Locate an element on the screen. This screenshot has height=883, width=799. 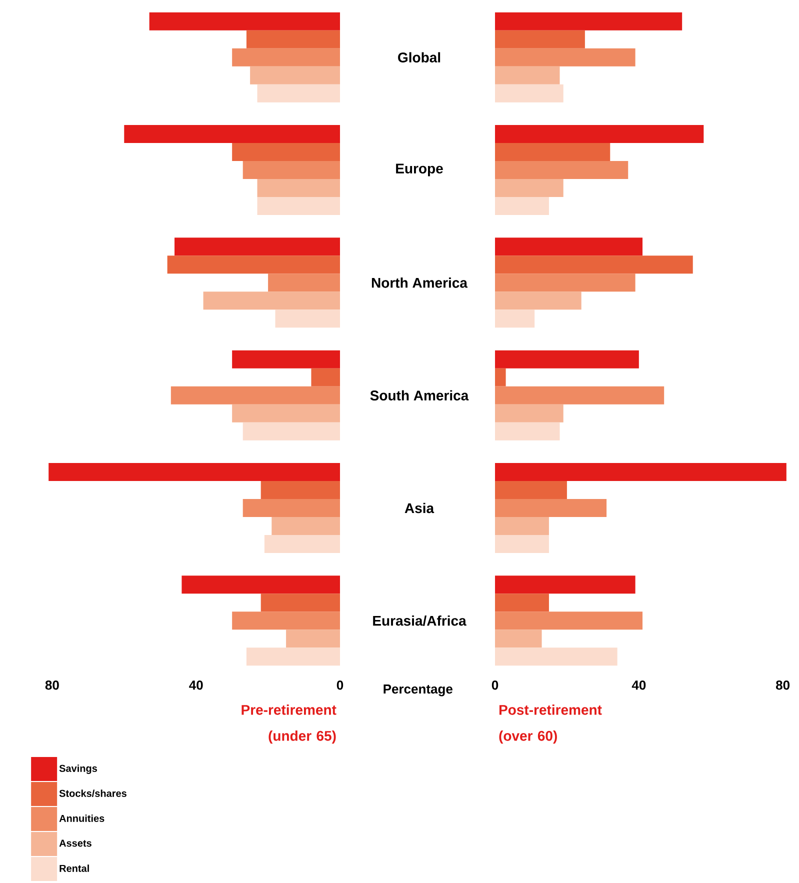
legend-label: Stocks/shares is located at coordinates (92, 794).